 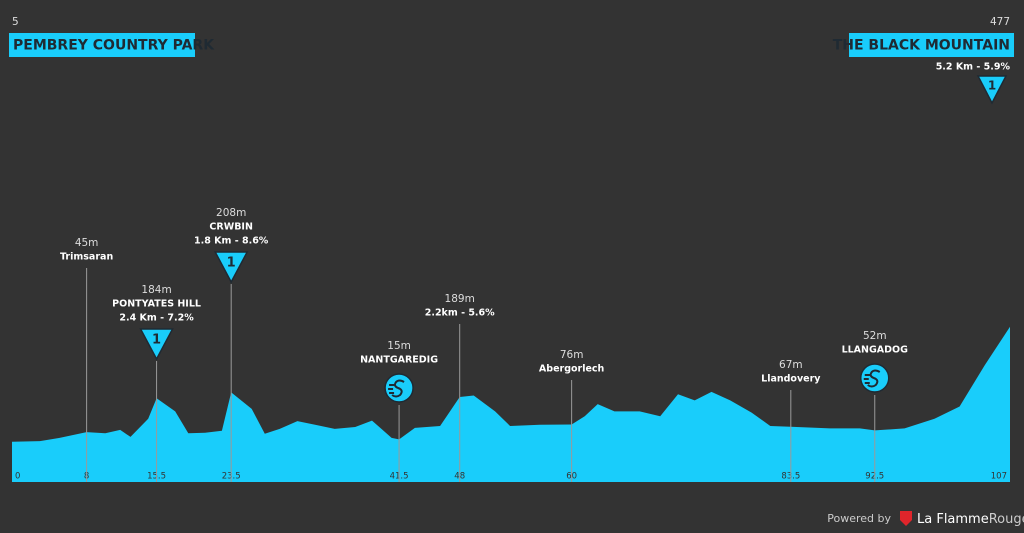 I want to click on place-name: LLANGADOG, so click(x=875, y=350).